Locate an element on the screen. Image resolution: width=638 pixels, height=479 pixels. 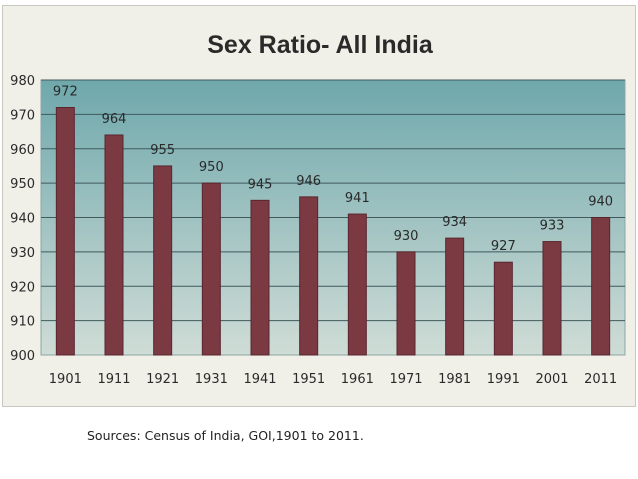
x-tick-label-1971: 1971 is located at coordinates (405, 379).